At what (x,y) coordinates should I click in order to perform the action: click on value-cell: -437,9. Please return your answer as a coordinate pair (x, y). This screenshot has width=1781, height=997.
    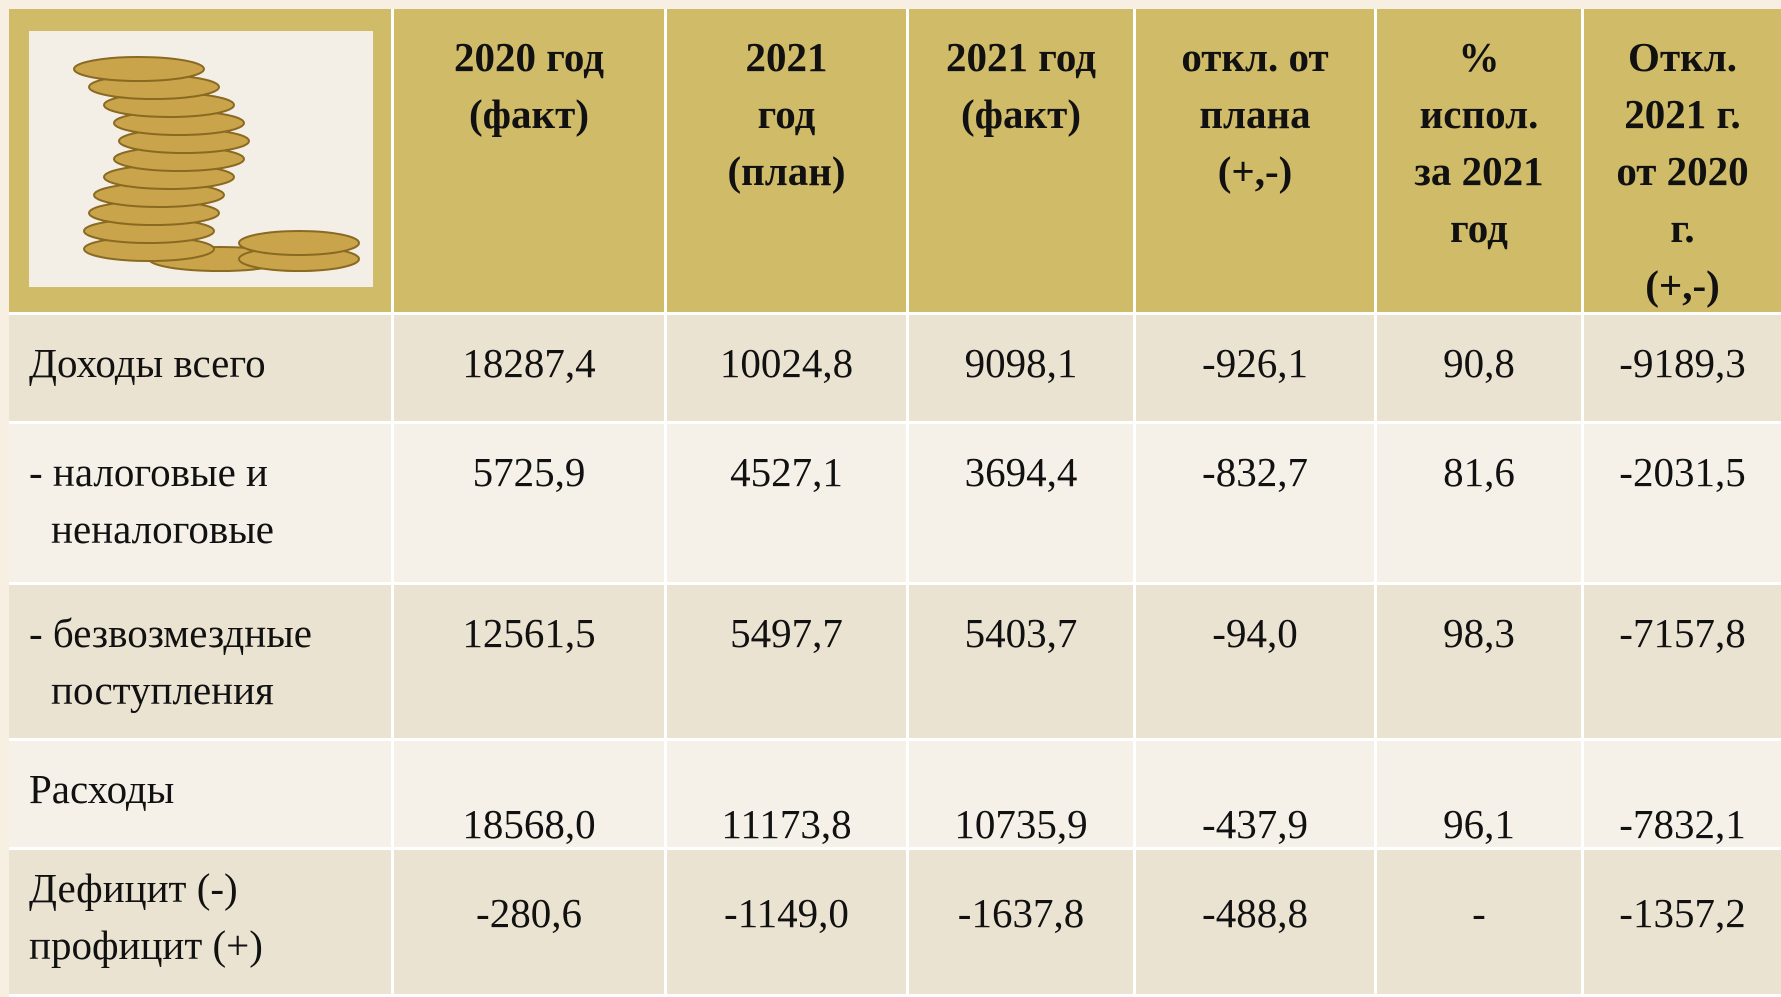
    Looking at the image, I should click on (1256, 795).